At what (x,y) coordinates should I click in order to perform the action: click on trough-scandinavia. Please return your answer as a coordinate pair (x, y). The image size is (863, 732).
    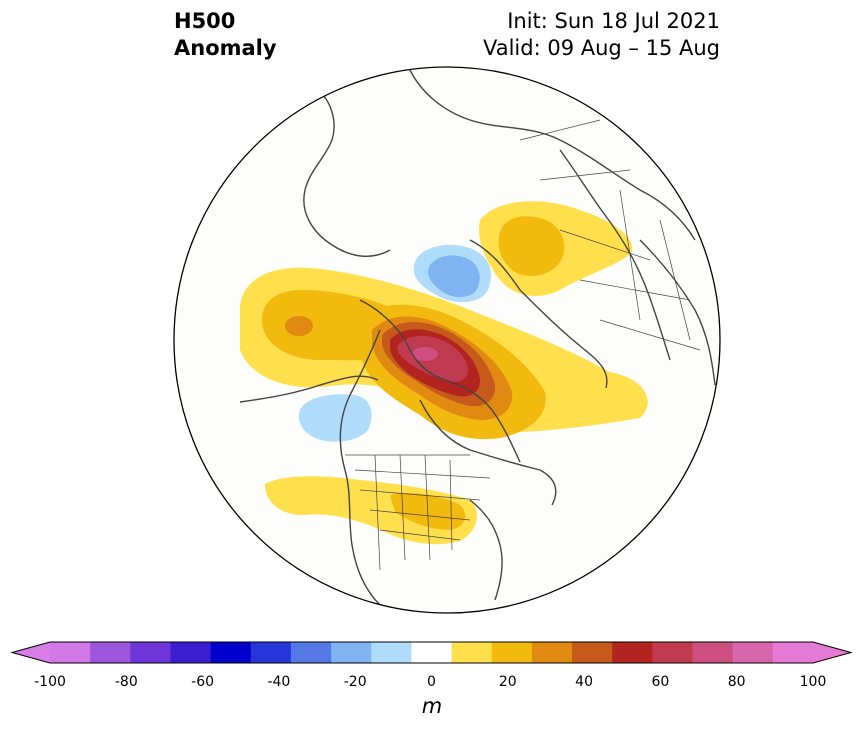
    Looking at the image, I should click on (452, 273).